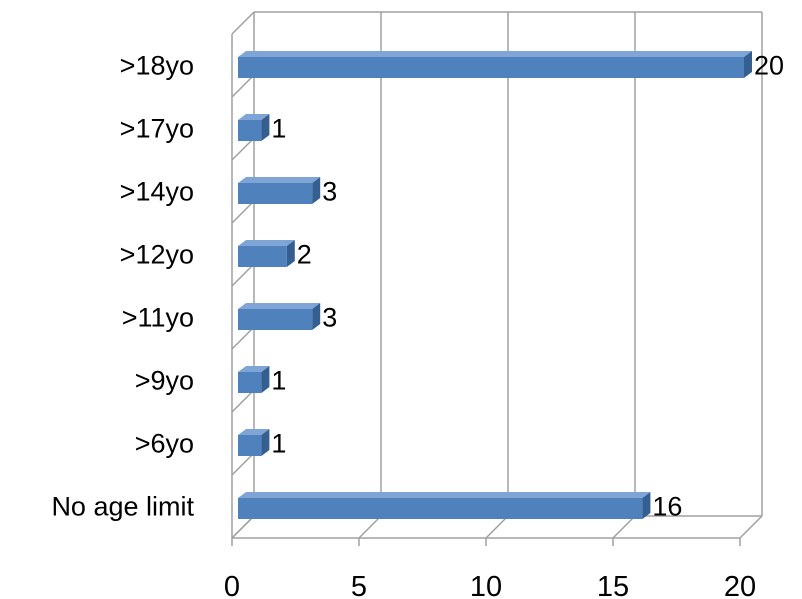  Describe the element at coordinates (157, 192) in the screenshot. I see `category-label: >14yo` at that location.